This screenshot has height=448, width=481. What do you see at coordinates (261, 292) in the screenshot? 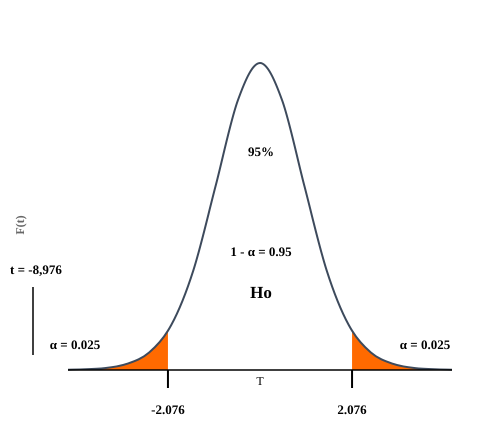
I see `annotation: Ho` at bounding box center [261, 292].